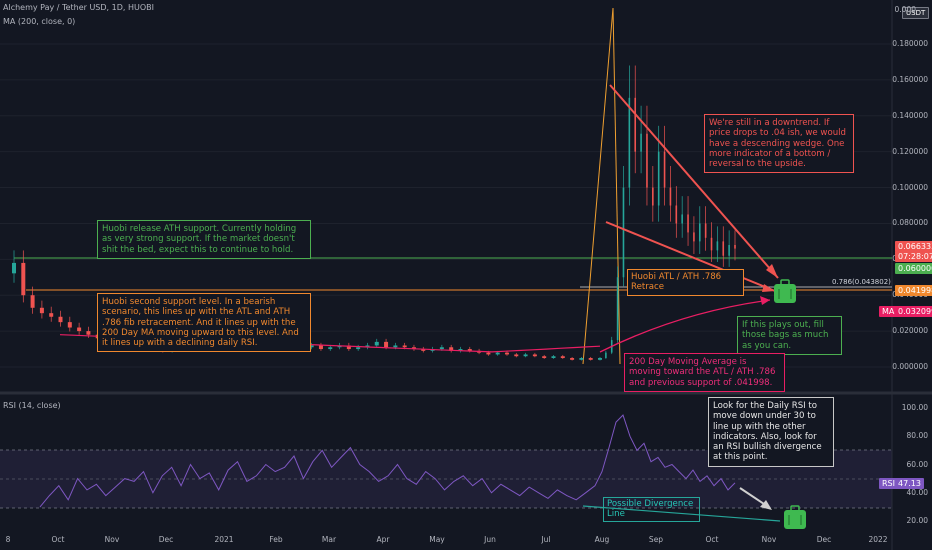  What do you see at coordinates (712, 539) in the screenshot?
I see `time-tick-label: Oct` at bounding box center [712, 539].